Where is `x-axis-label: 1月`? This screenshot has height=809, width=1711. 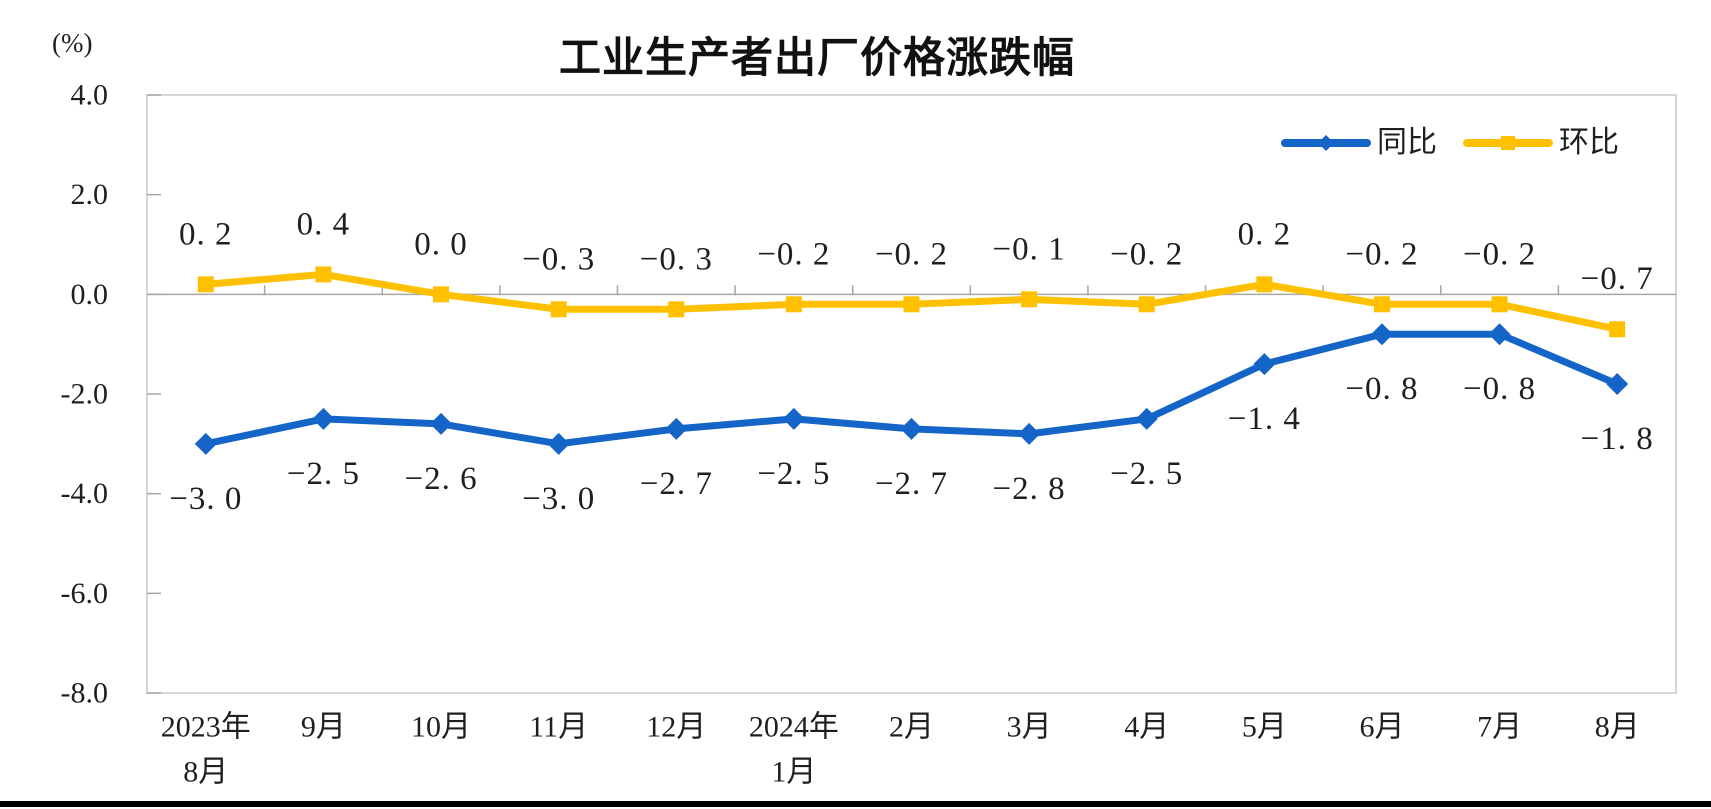 x-axis-label: 1月 is located at coordinates (793, 772).